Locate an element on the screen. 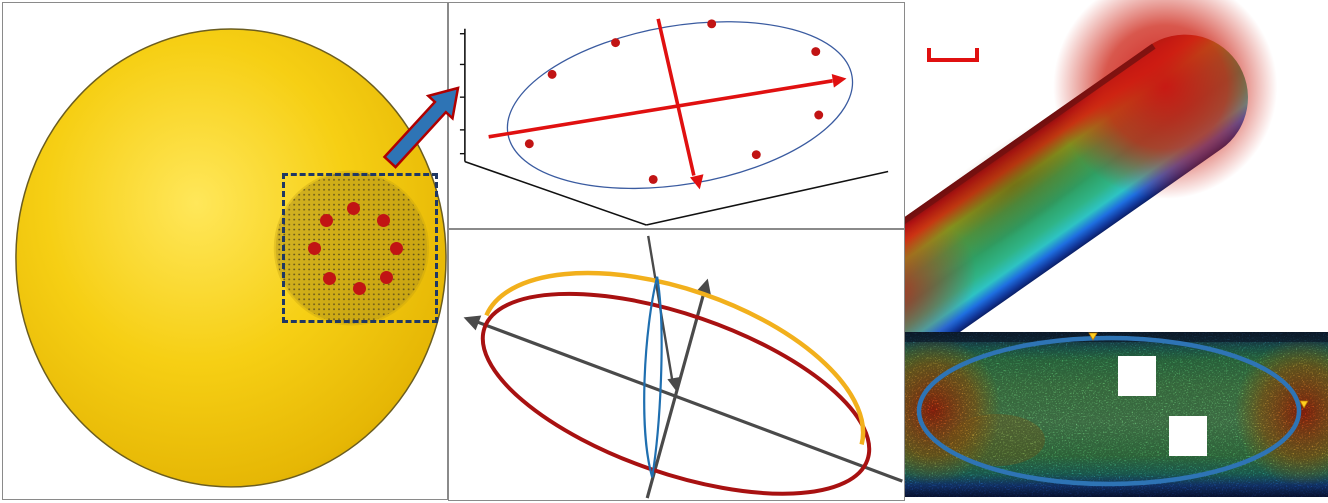 This screenshot has width=1328, height=503. wear-scar-ellipse is located at coordinates (1109, 411).